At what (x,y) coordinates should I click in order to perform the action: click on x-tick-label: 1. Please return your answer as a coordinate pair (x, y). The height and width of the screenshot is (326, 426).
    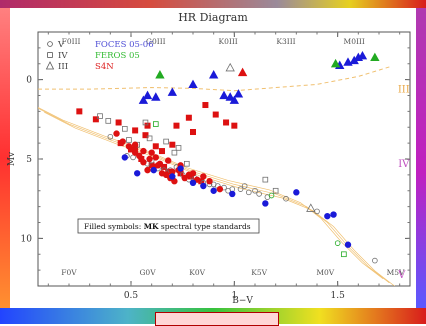
    Looking at the image, I should click on (234, 296).